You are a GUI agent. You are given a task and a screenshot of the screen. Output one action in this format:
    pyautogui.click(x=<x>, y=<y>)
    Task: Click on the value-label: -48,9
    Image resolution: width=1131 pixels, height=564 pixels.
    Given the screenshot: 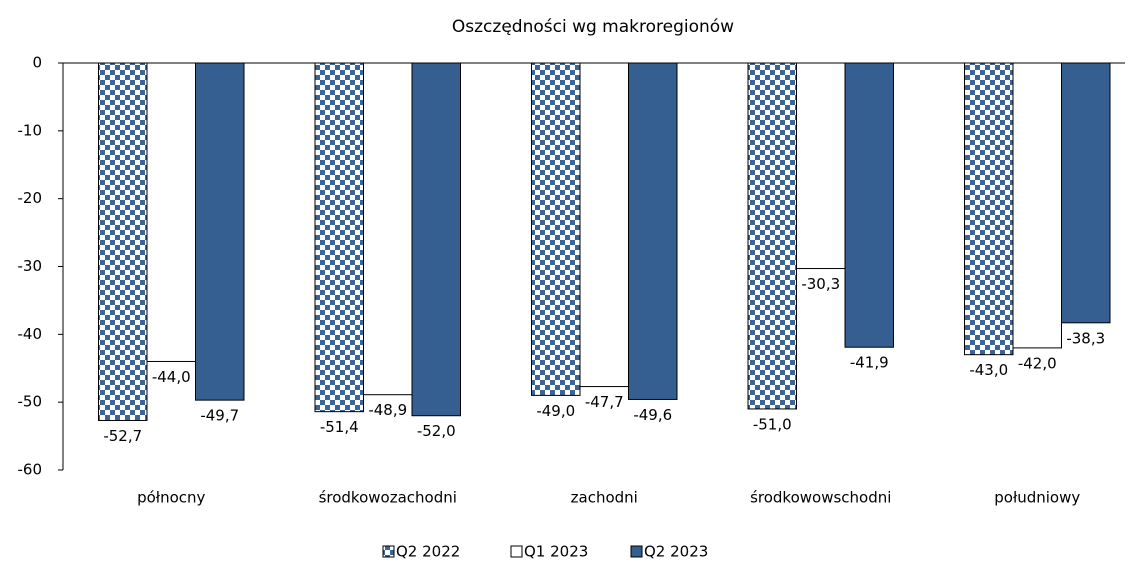 What is the action you would take?
    pyautogui.click(x=387, y=410)
    